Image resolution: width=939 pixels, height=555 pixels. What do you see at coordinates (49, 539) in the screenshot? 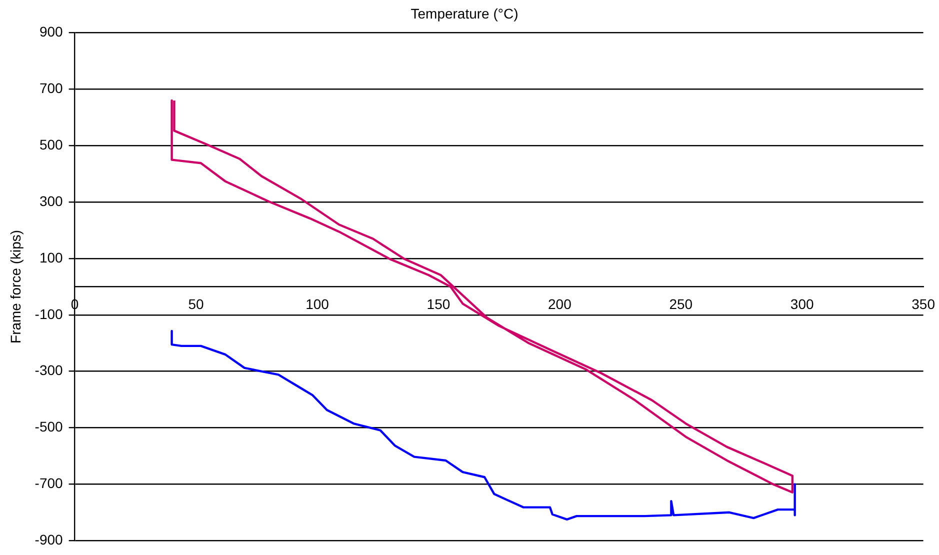
I see `y-tick-label: -900` at bounding box center [49, 539].